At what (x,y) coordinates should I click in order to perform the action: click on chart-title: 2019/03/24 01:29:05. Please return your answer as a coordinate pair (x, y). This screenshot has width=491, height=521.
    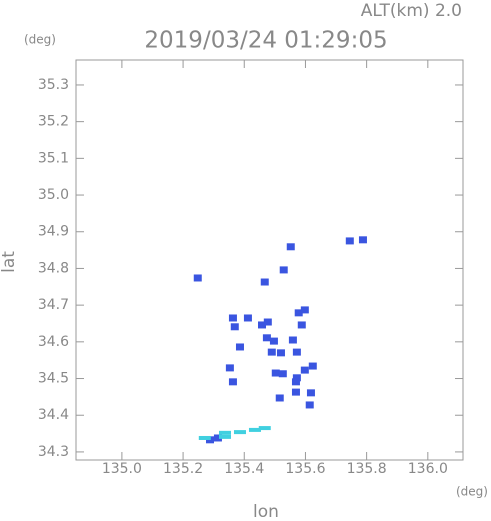
    Looking at the image, I should click on (265, 41).